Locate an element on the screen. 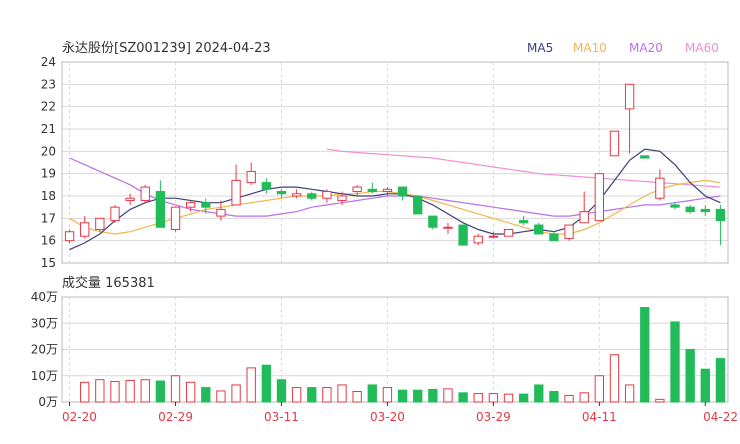 This screenshot has width=740, height=444. date-x-axis: 02-20 02-29 03-11 03-20 03-29 04-11 04-22 is located at coordinates (400, 413).